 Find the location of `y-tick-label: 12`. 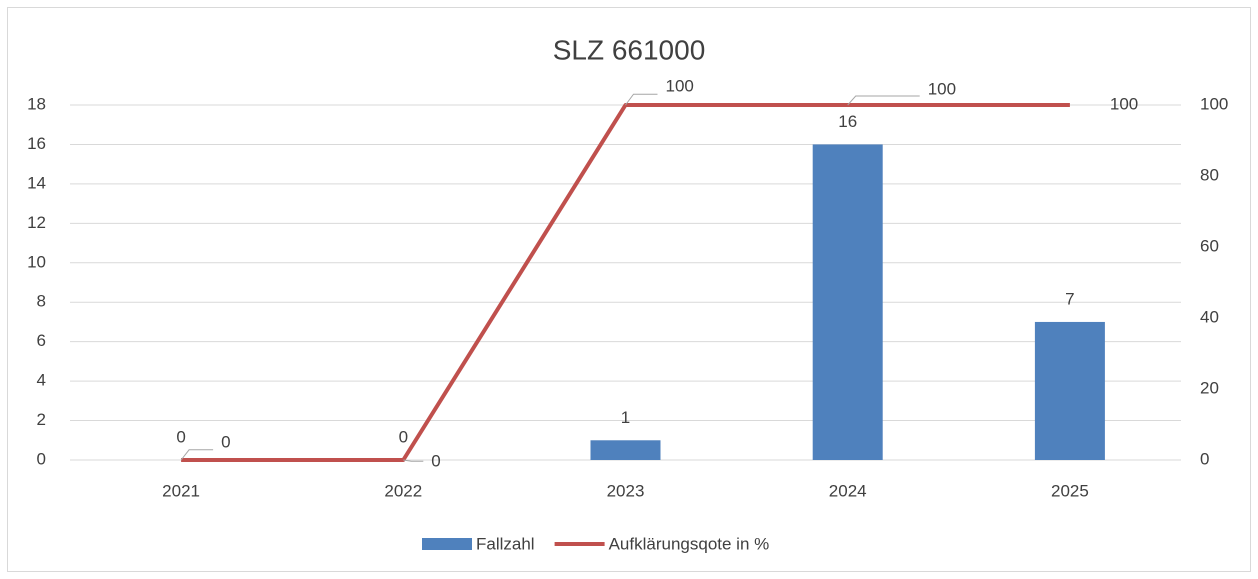

y-tick-label: 12 is located at coordinates (36, 222).